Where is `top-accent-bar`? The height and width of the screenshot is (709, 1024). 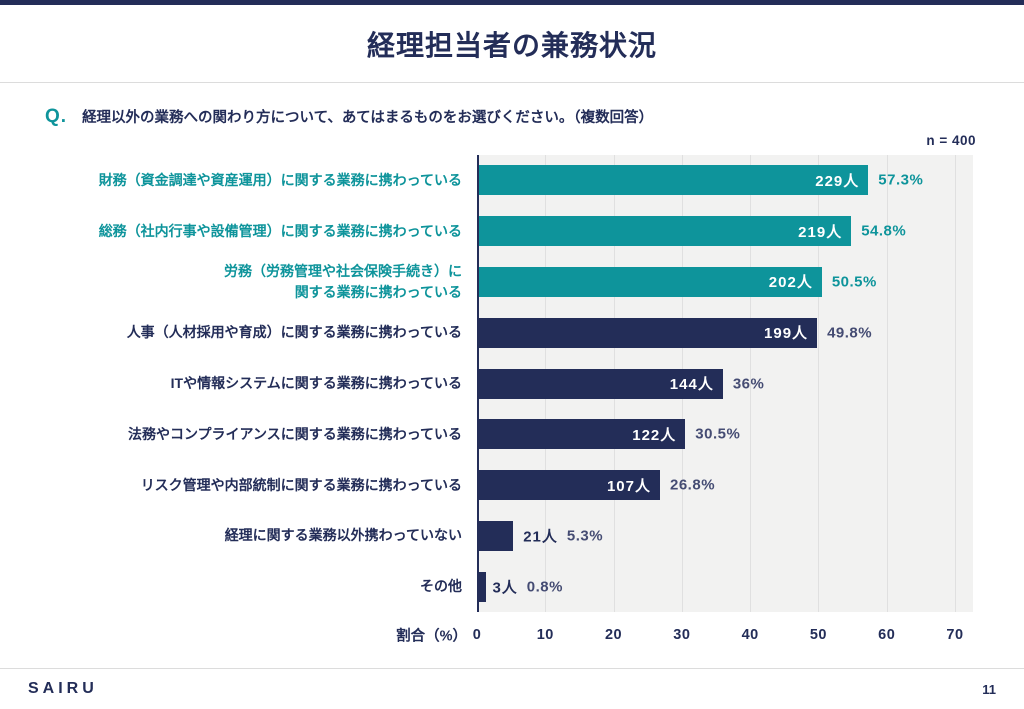 top-accent-bar is located at coordinates (512, 2).